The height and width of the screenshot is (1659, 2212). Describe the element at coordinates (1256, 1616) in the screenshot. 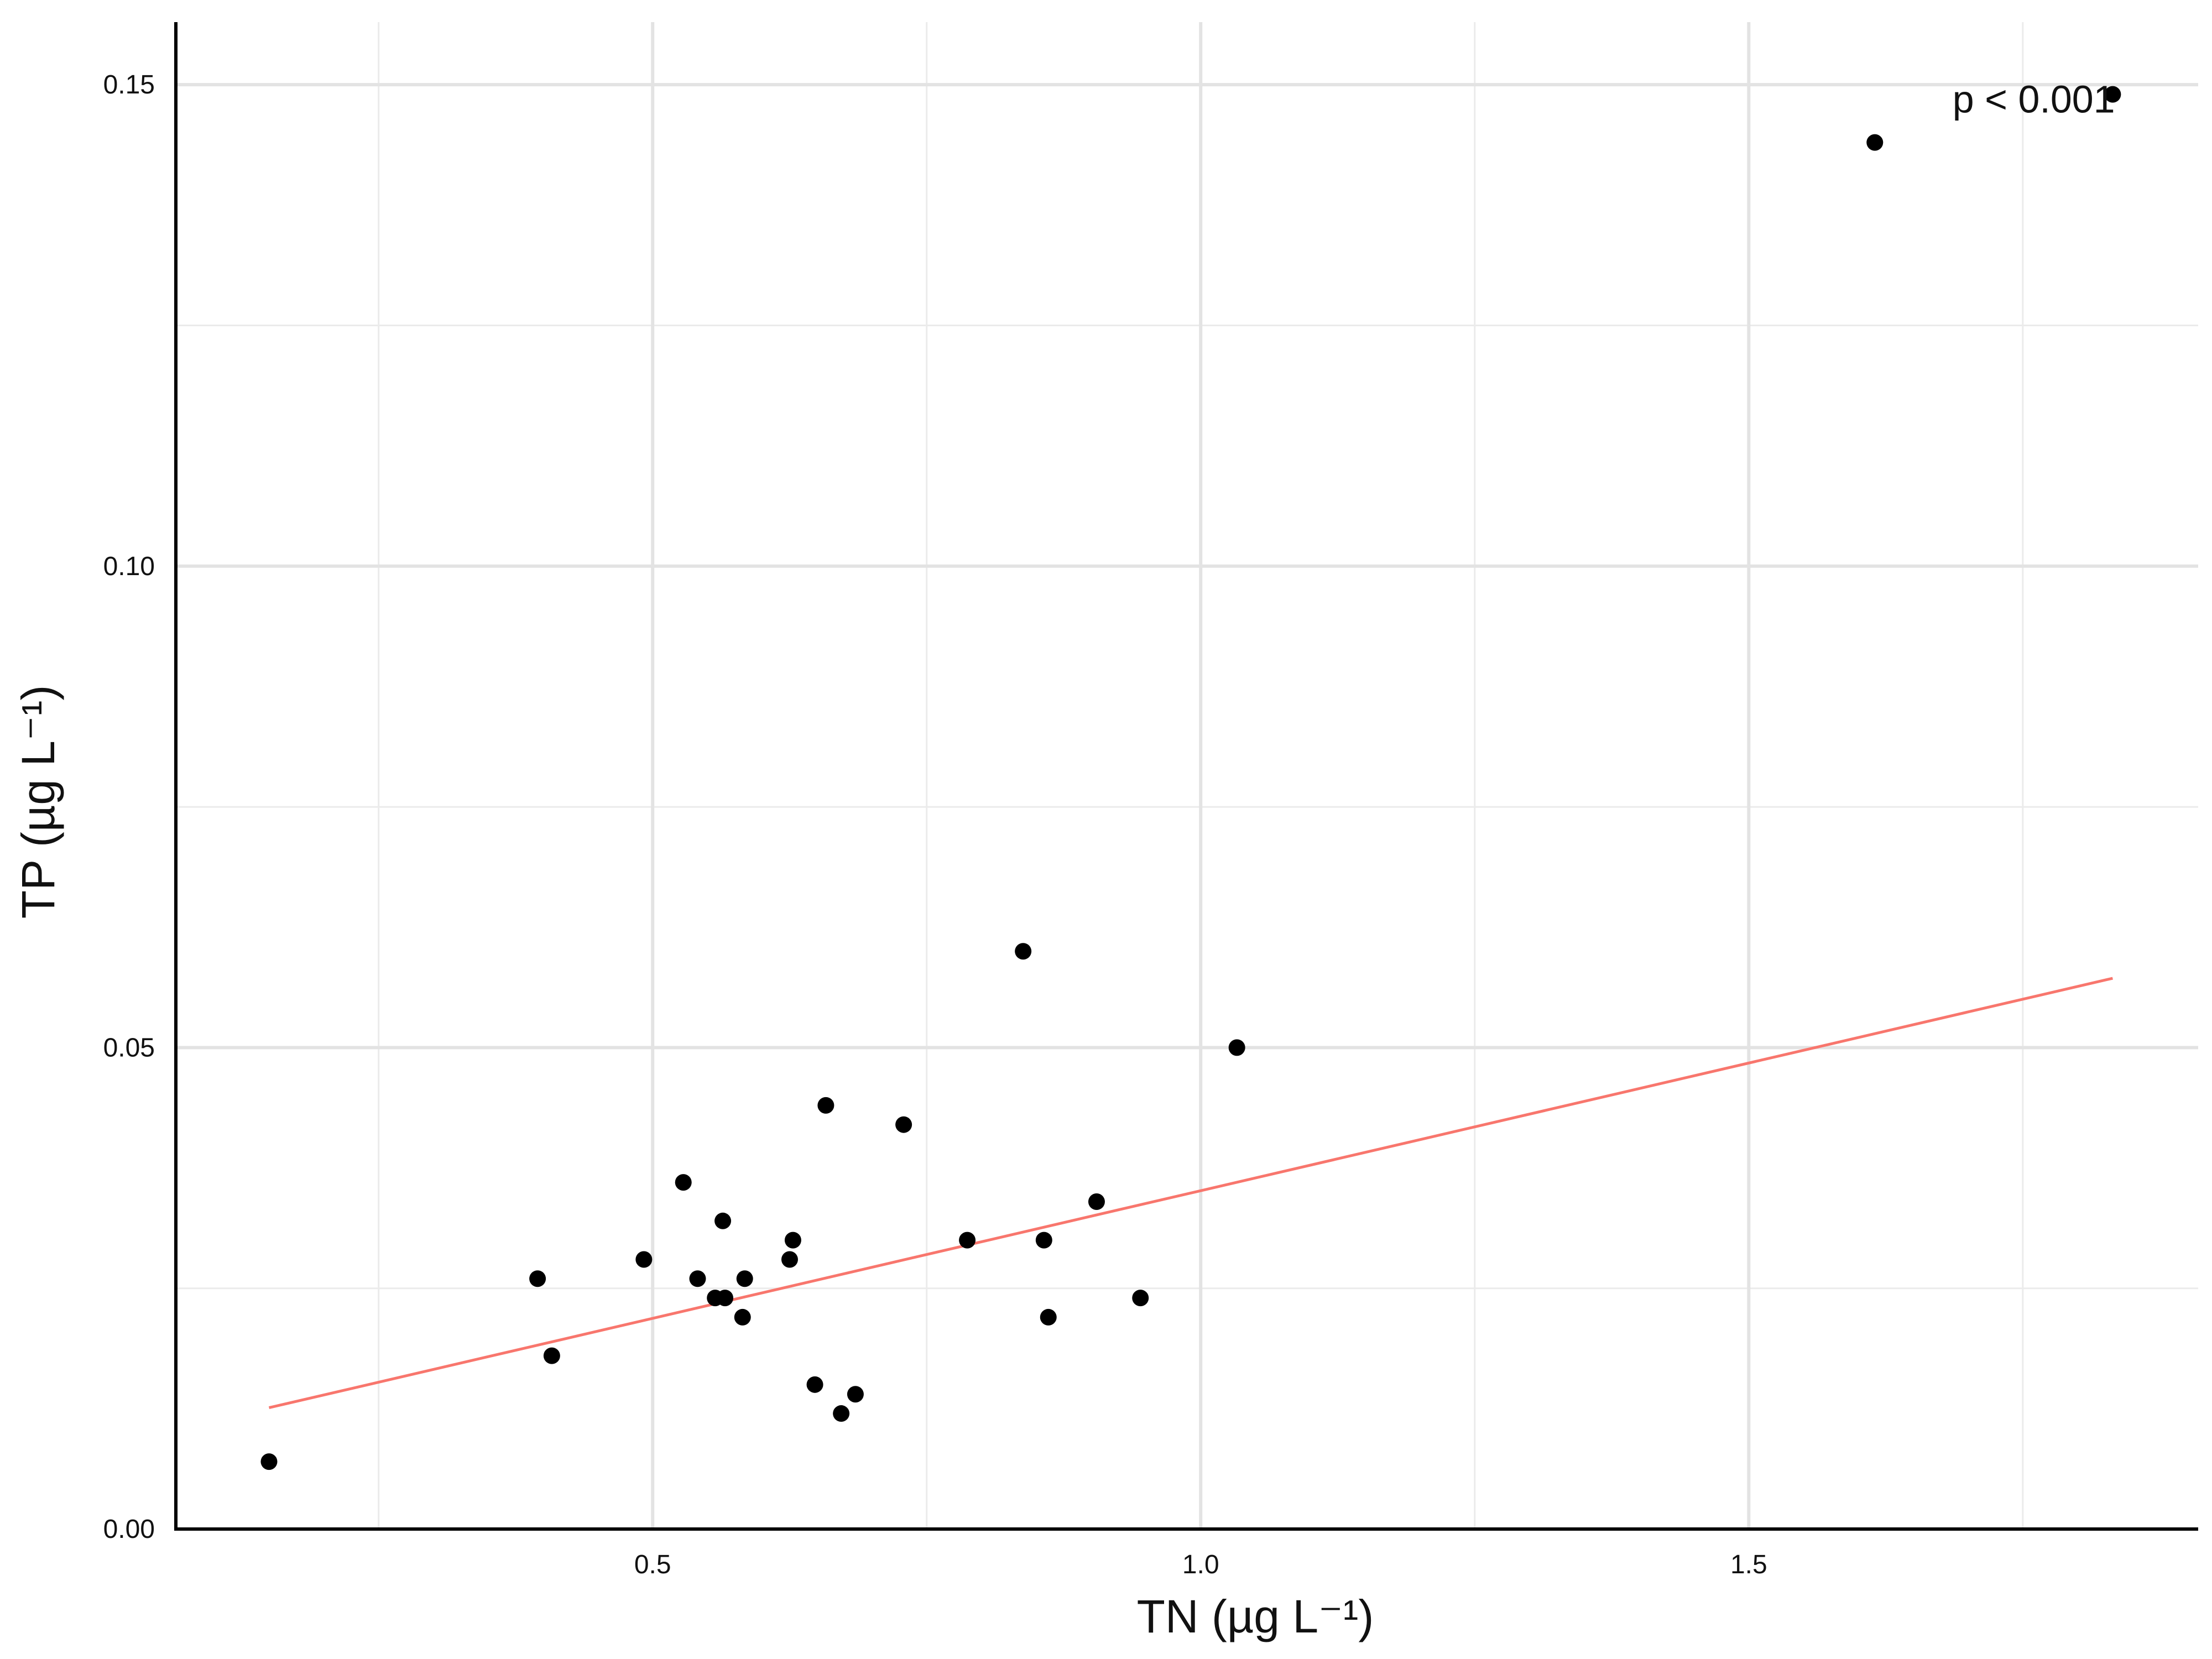

I see `x-axis-title: TN (µg L⁻¹)` at that location.